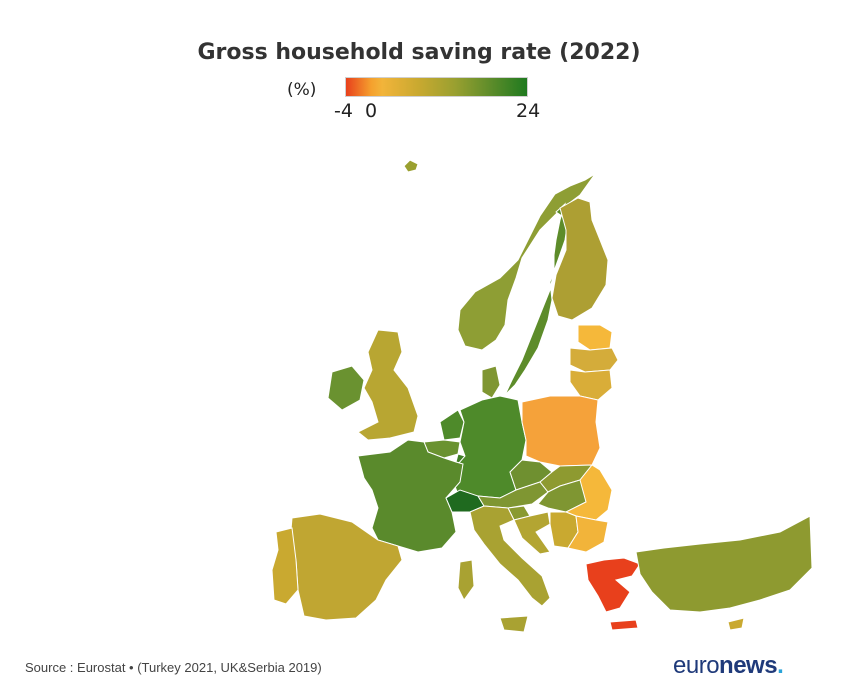  Describe the element at coordinates (532, 533) in the screenshot. I see `country-croatia` at that location.